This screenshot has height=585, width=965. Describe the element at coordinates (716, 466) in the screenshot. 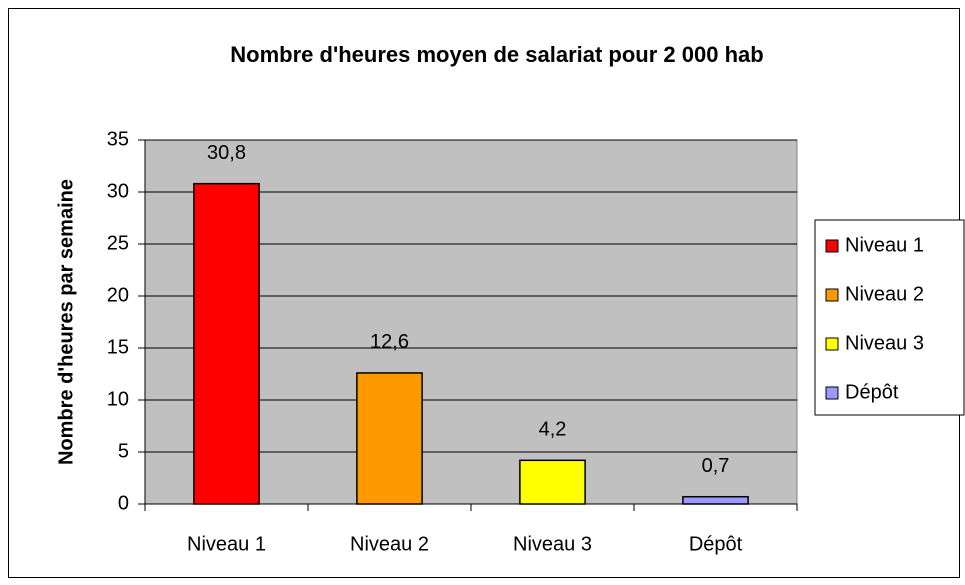

I see `value-label: 0,7` at that location.